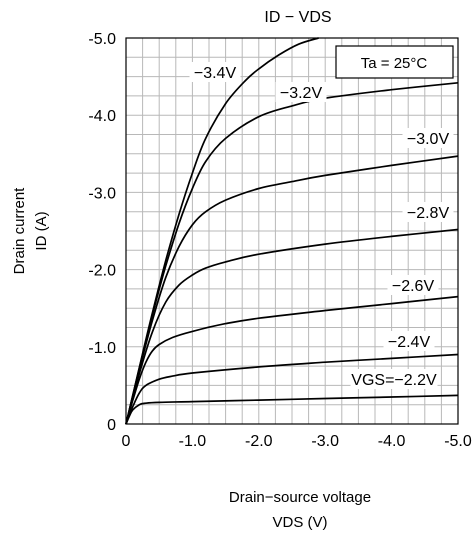  What do you see at coordinates (102, 348) in the screenshot?
I see `y-tick-label: -1.0` at bounding box center [102, 348].